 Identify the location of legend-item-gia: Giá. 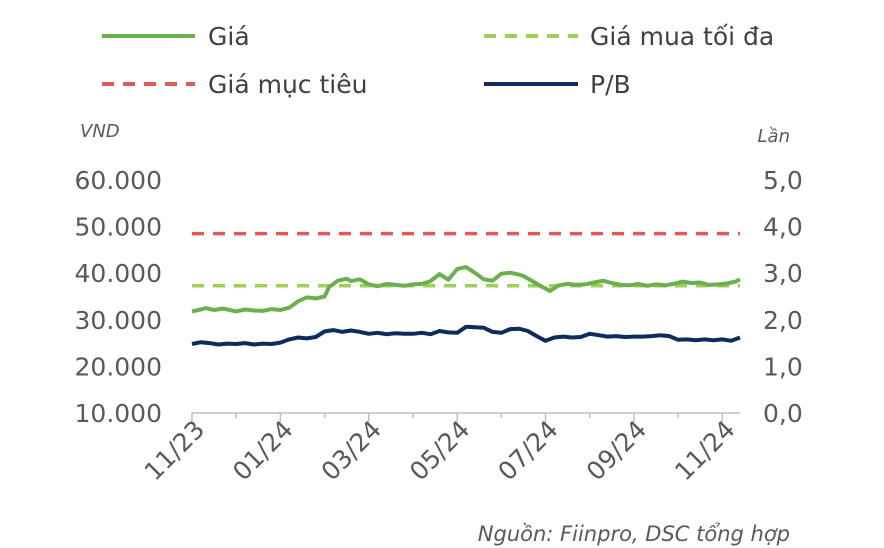
(176, 36).